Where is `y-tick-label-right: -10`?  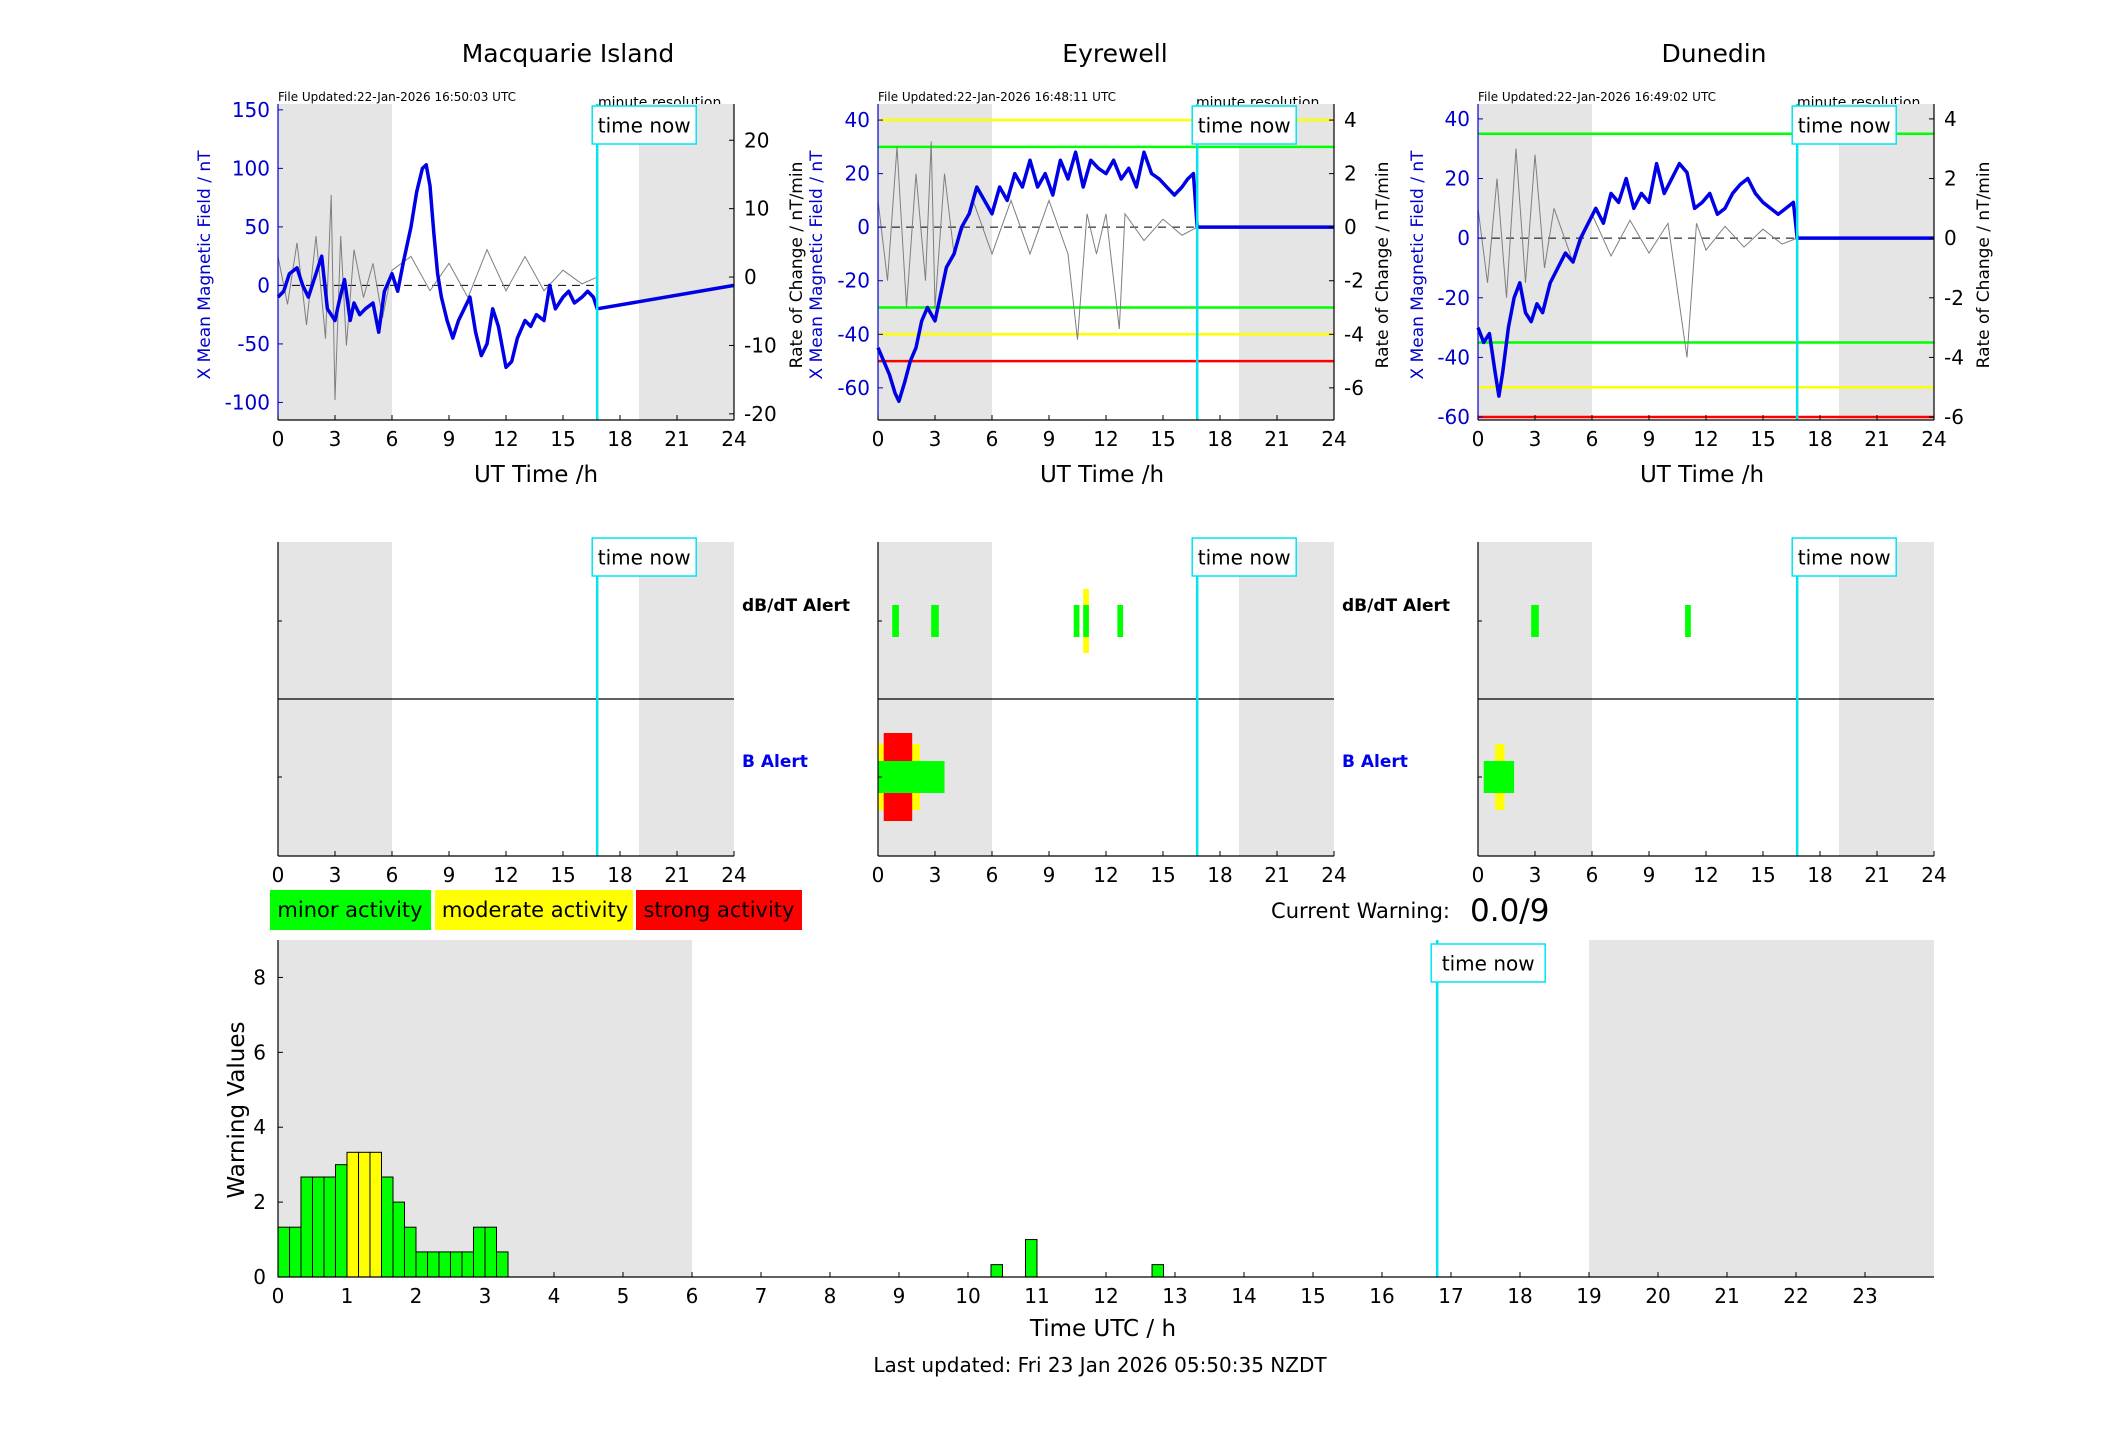
y-tick-label-right: -10 is located at coordinates (760, 345).